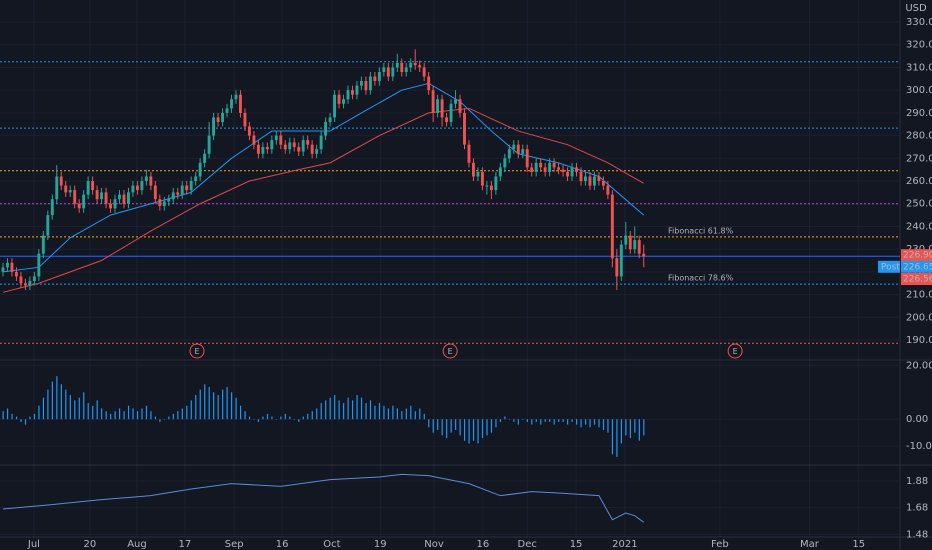 This screenshot has height=550, width=932. Describe the element at coordinates (701, 230) in the screenshot. I see `level-label: Fibonacci 61.8%` at that location.